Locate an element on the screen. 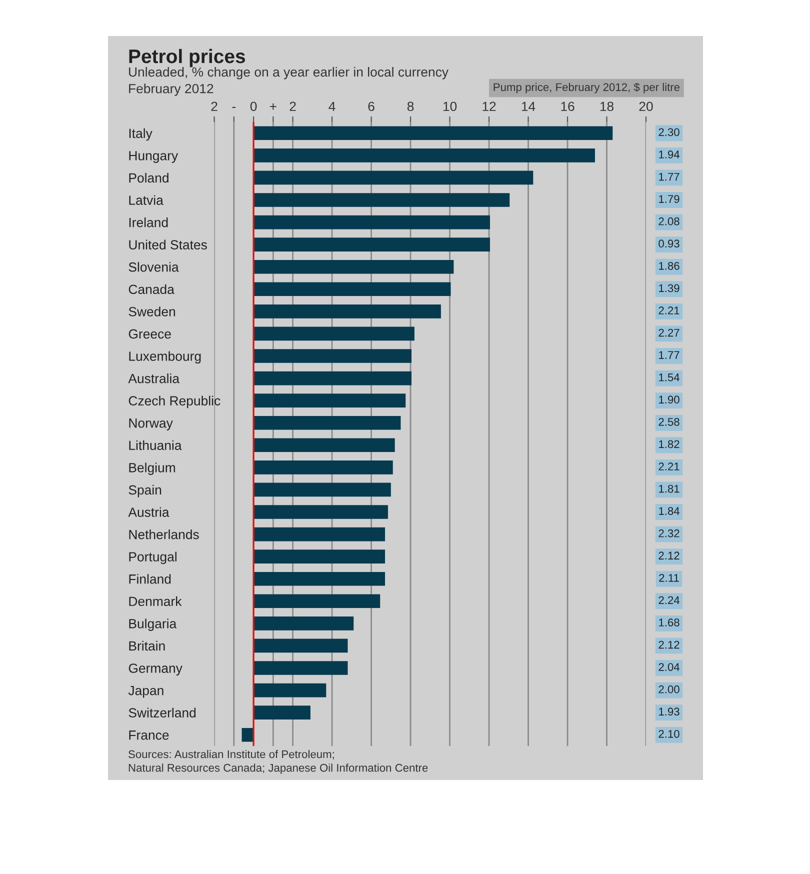 The image size is (810, 874). y-tick-label: United States is located at coordinates (168, 245).